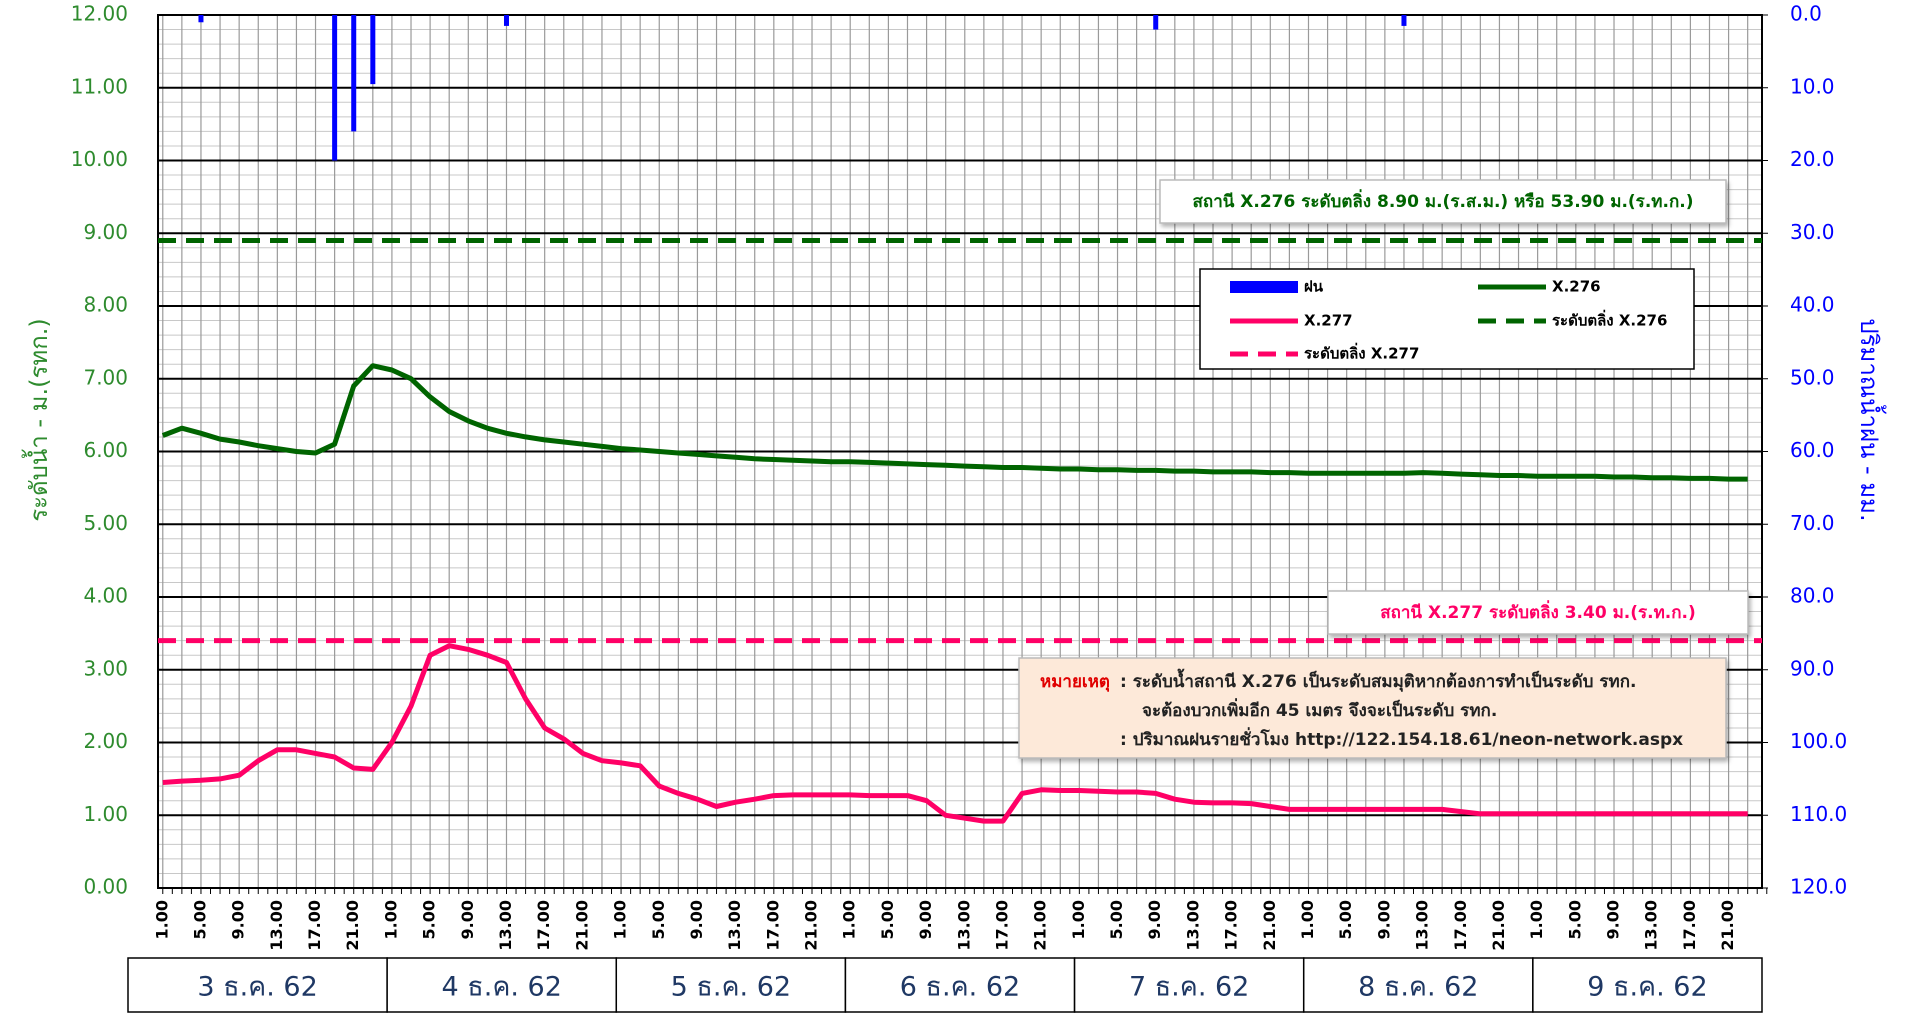  What do you see at coordinates (105, 668) in the screenshot?
I see `y-tick-label: 3.00` at bounding box center [105, 668].